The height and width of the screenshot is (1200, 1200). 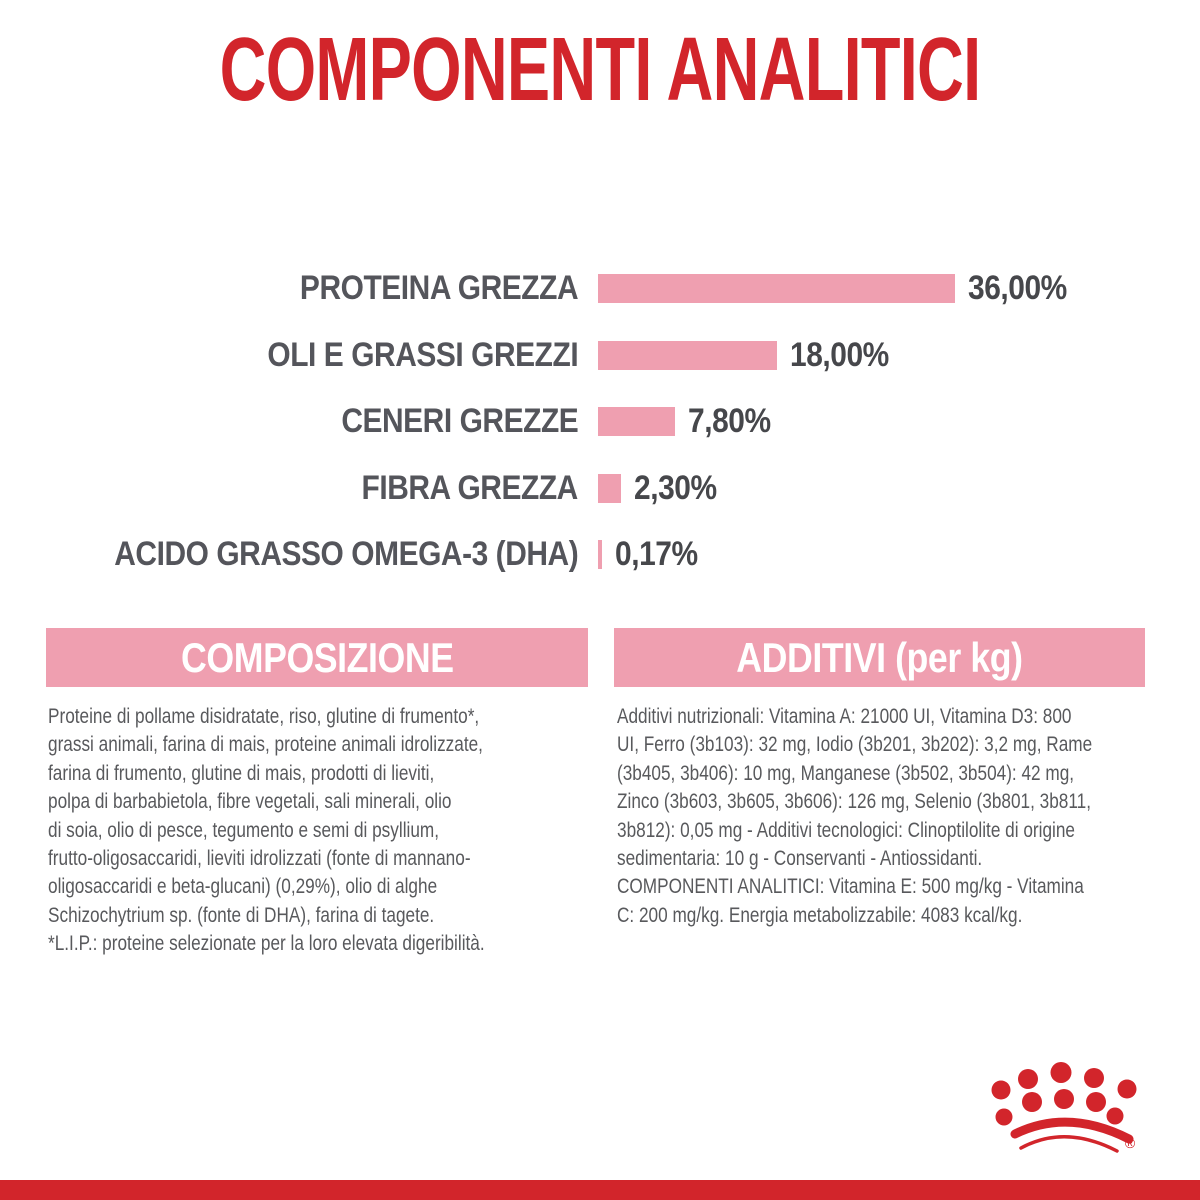 I want to click on bottom-red-strip, so click(x=600, y=1190).